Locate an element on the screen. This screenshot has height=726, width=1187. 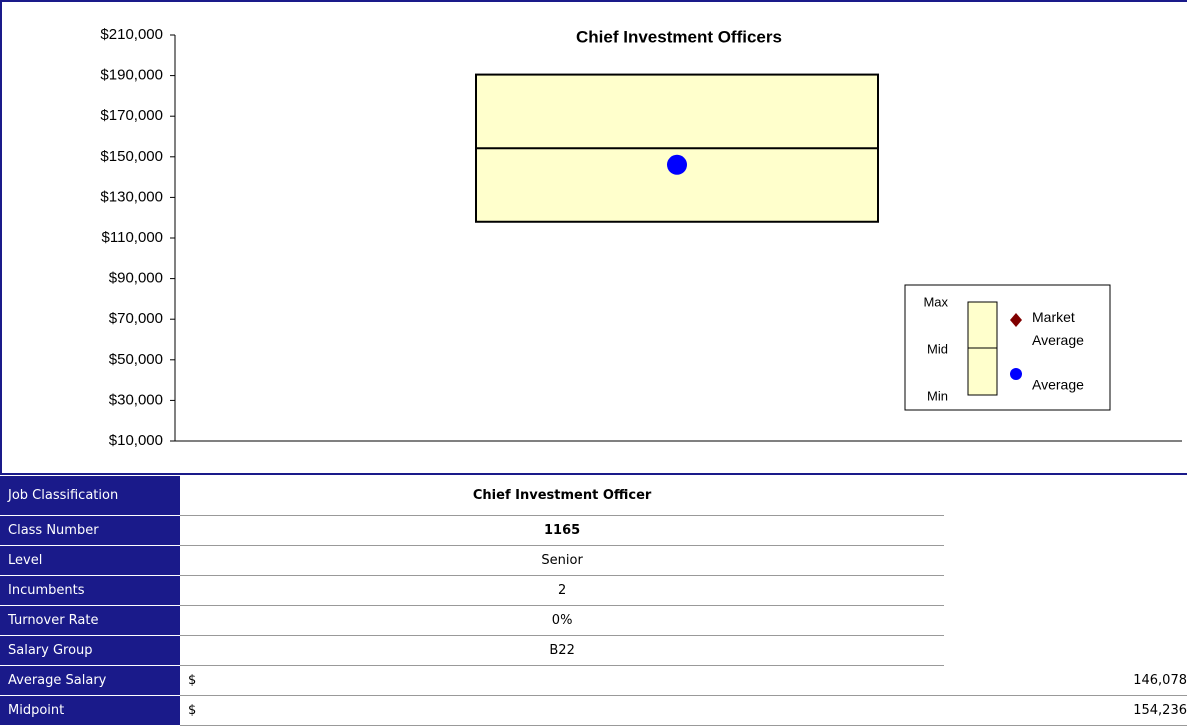
legend-label: Average is located at coordinates (1058, 385).